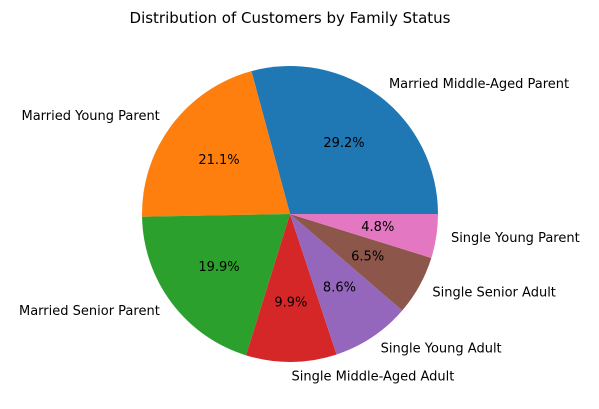 This screenshot has width=599, height=409. I want to click on pie-slice-single-middle-aged-adult, so click(291, 288).